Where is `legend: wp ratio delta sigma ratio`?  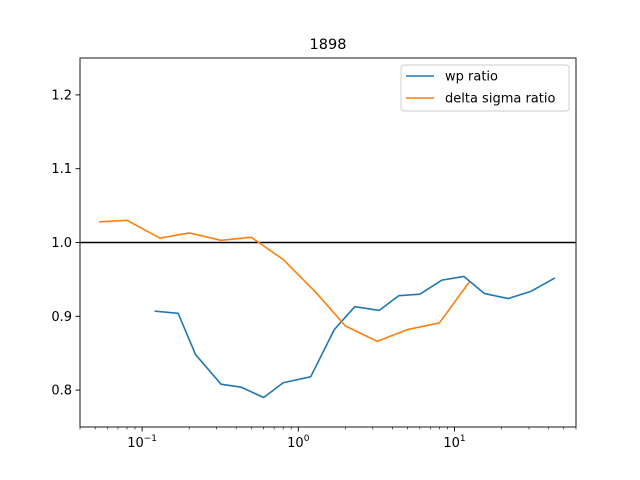 legend: wp ratio delta sigma ratio is located at coordinates (485, 88).